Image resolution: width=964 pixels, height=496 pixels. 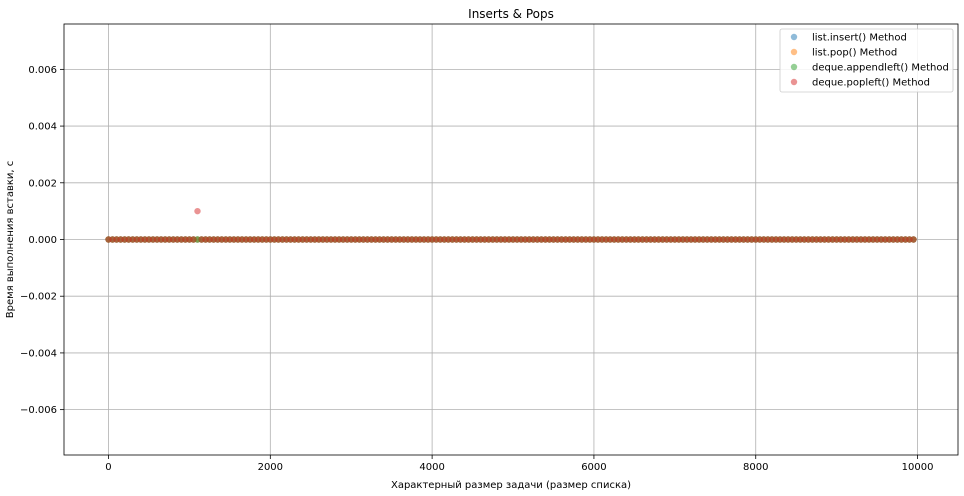 What do you see at coordinates (10, 240) in the screenshot?
I see `y-axis-label: Время выполнения вставки, с` at bounding box center [10, 240].